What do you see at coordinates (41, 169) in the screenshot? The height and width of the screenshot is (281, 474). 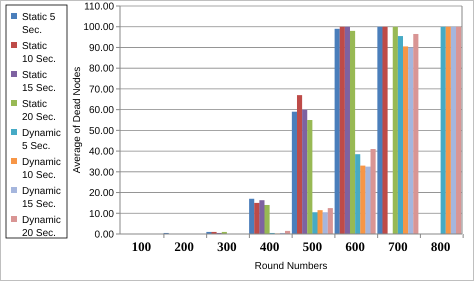 I see `legend-label: Dynamic 10 Sec.` at bounding box center [41, 169].